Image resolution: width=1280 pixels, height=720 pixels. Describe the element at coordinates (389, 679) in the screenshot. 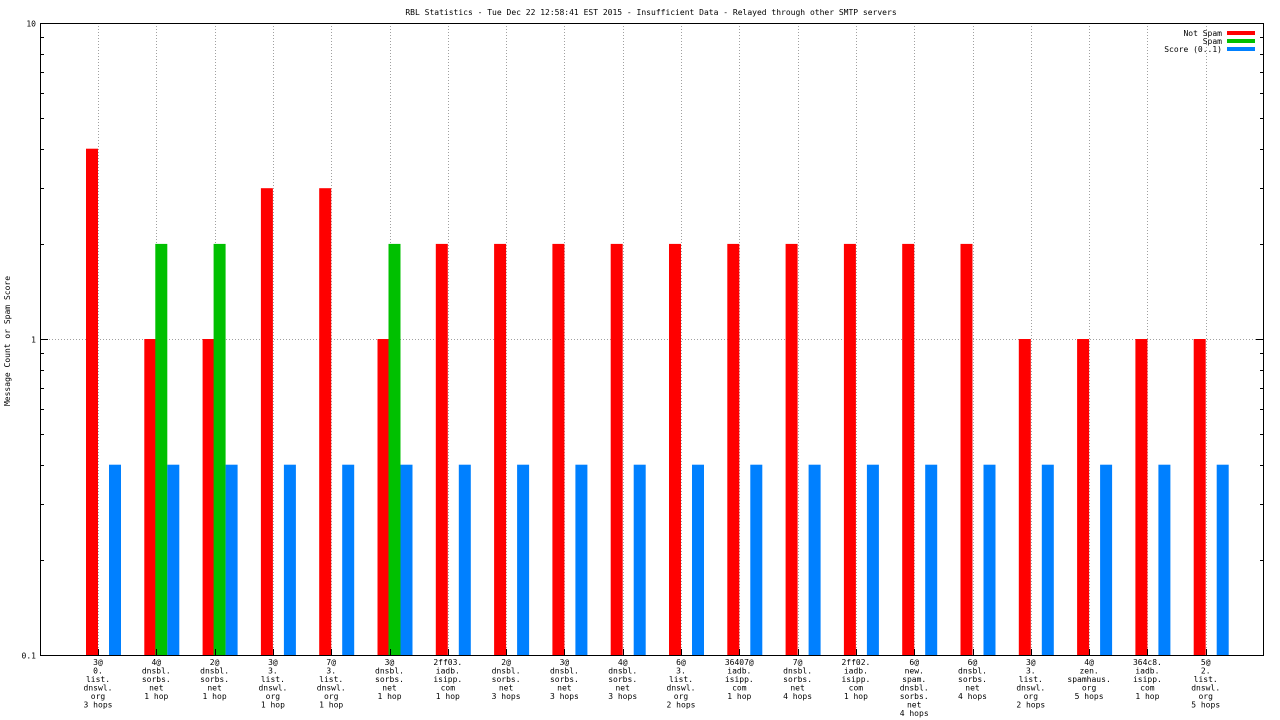

I see `x-tick-label: 3@ dnsbl. sorbs. net 1 hop` at that location.